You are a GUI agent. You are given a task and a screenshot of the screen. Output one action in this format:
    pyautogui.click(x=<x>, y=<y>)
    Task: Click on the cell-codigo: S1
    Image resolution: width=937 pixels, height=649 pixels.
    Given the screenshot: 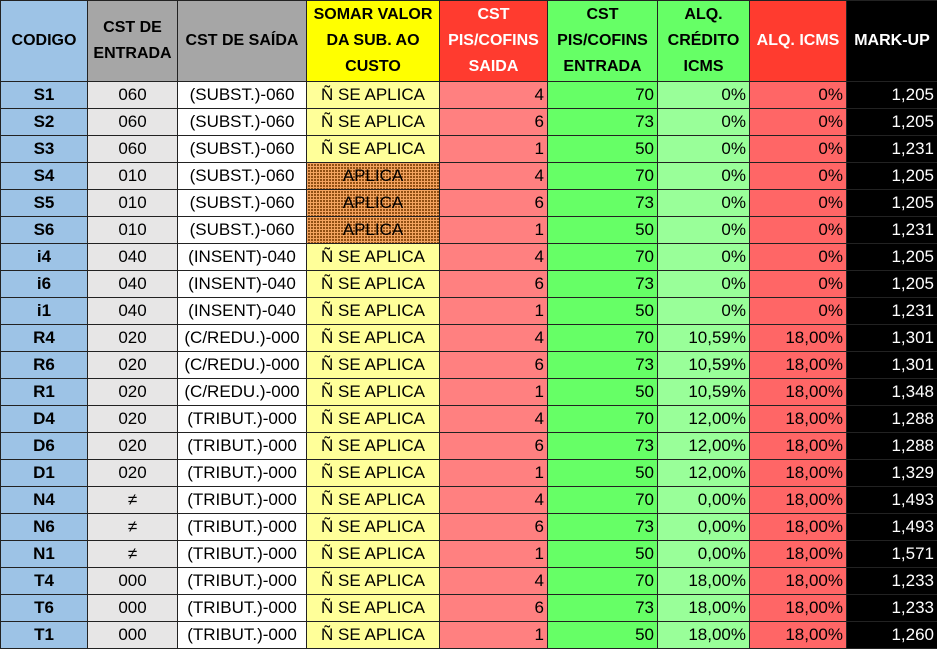 What is the action you would take?
    pyautogui.click(x=44, y=95)
    